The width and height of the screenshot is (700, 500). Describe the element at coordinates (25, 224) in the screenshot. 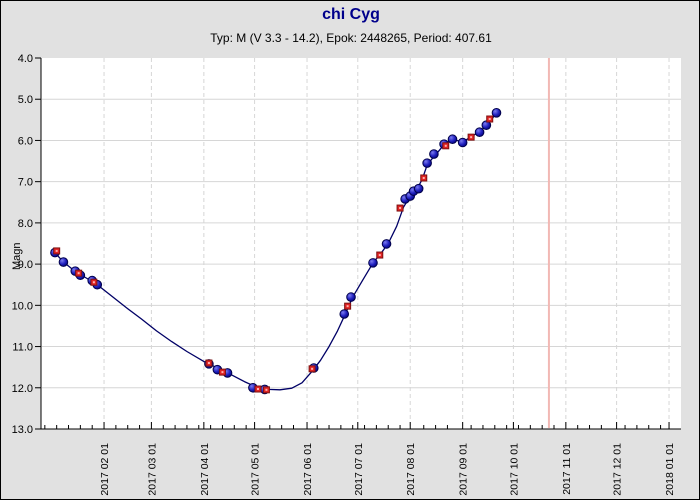

I see `y-tick-label: 8.0` at that location.